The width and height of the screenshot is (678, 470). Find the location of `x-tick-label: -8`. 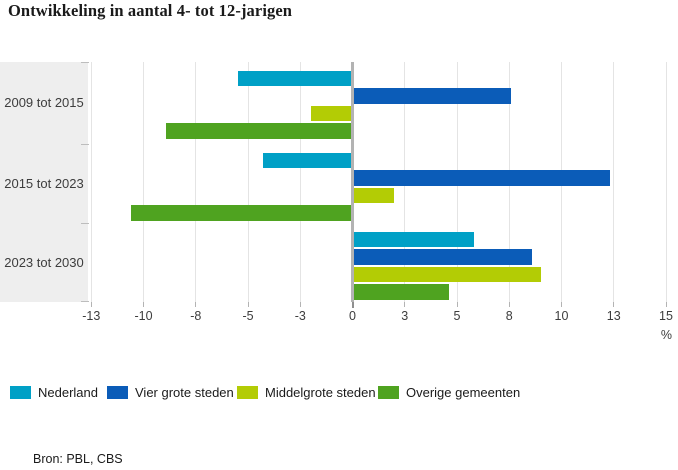

x-tick-label: -8 is located at coordinates (196, 316).